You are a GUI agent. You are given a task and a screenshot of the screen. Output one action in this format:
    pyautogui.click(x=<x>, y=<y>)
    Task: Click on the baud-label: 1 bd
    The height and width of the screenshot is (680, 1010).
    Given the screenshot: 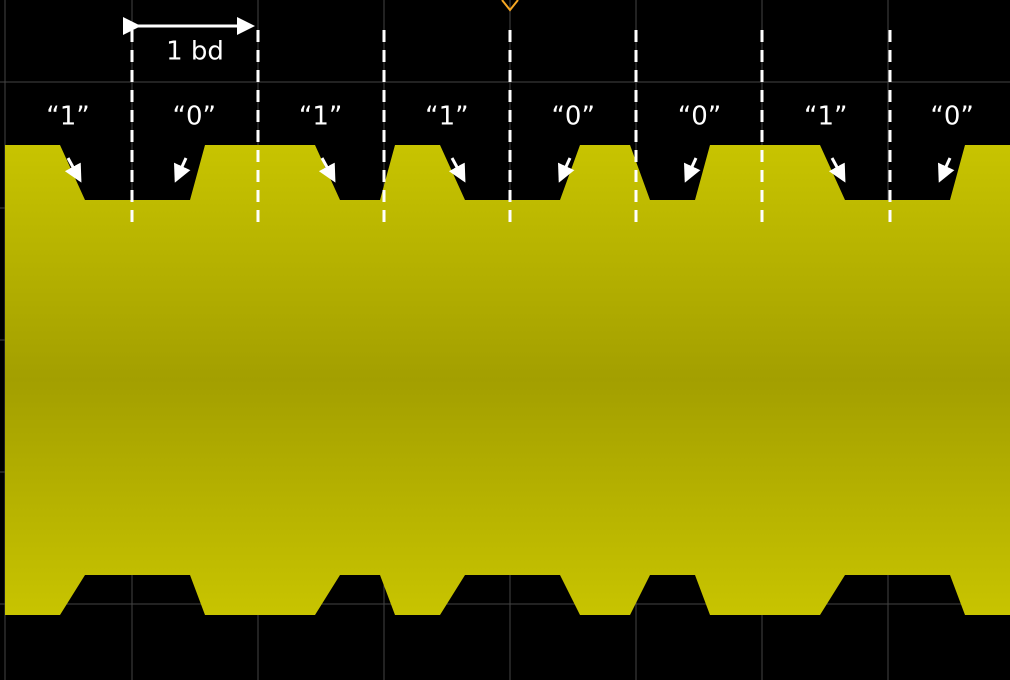 What is the action you would take?
    pyautogui.click(x=195, y=52)
    